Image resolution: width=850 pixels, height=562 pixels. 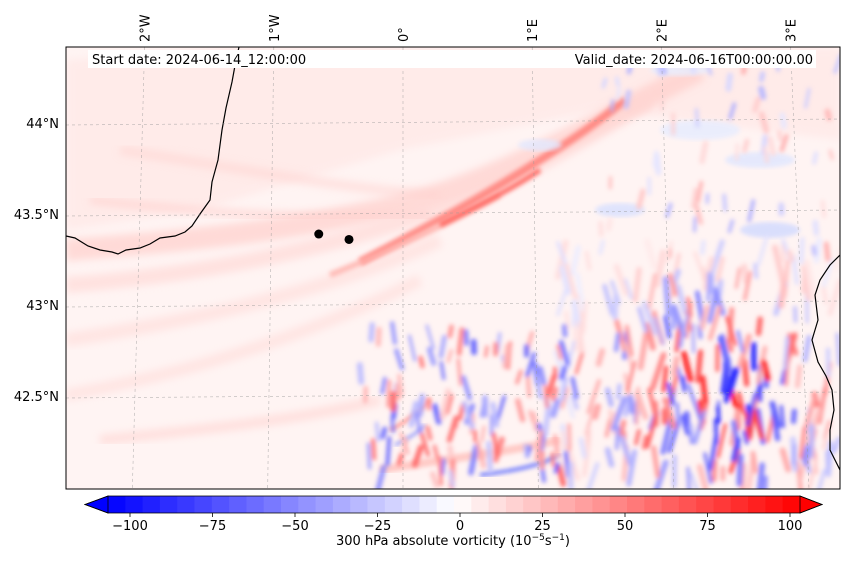 I want to click on colorbar-outline, so click(x=453, y=504).